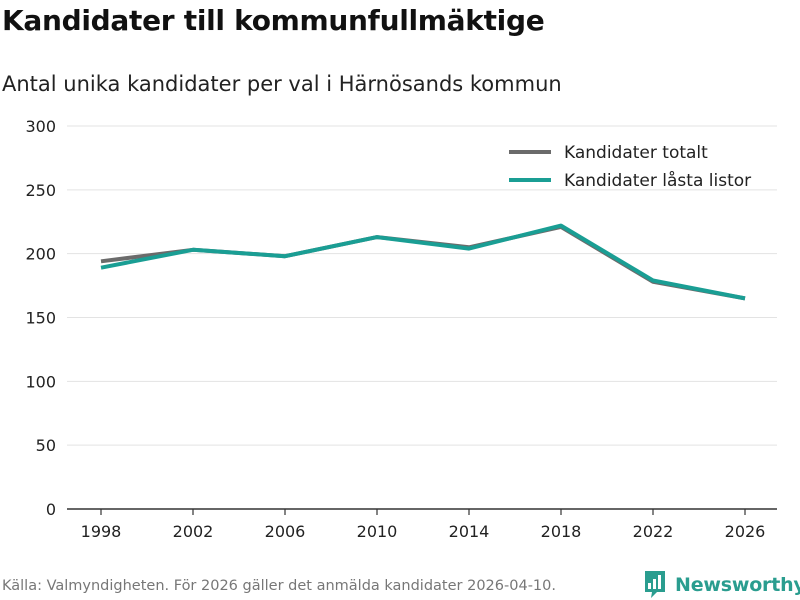 The image size is (800, 600). What do you see at coordinates (561, 531) in the screenshot?
I see `x-tick-label: 2018` at bounding box center [561, 531].